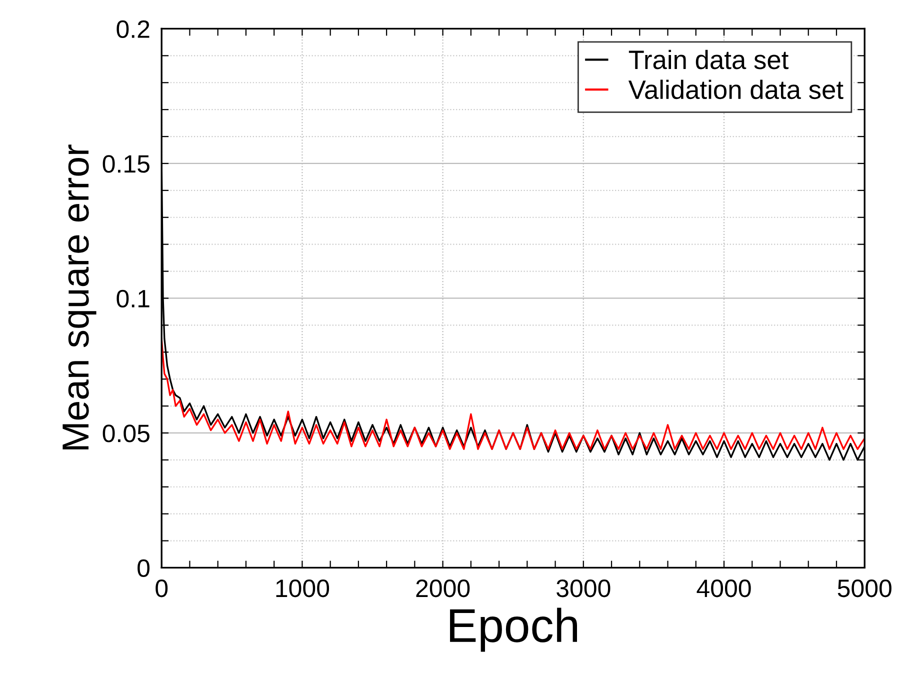  Describe the element at coordinates (708, 60) in the screenshot. I see `legend-label: Train data set` at that location.